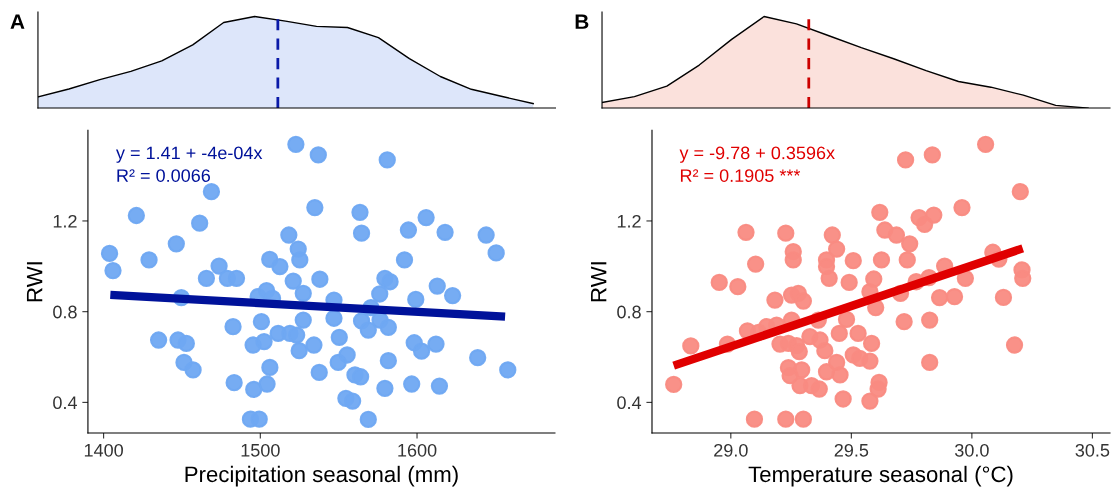 The width and height of the screenshot is (1113, 498). What do you see at coordinates (417, 450) in the screenshot?
I see `x-tick-label: 1600` at bounding box center [417, 450].